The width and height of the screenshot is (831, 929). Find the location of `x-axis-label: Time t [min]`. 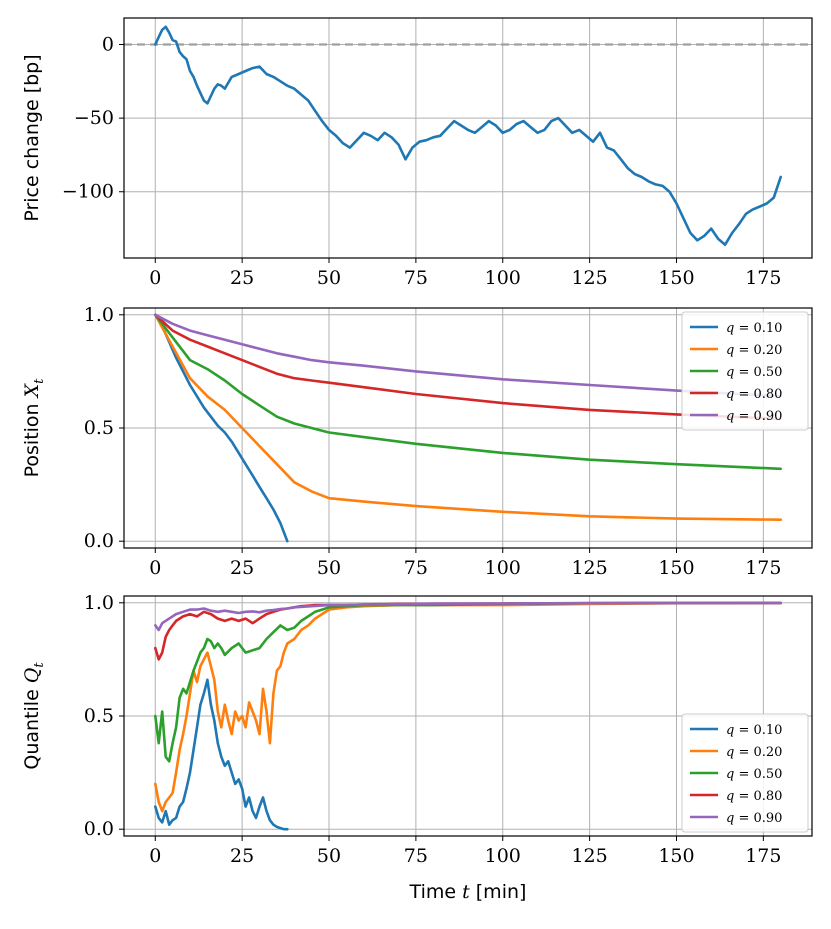

x-axis-label: Time t [min] is located at coordinates (468, 892).